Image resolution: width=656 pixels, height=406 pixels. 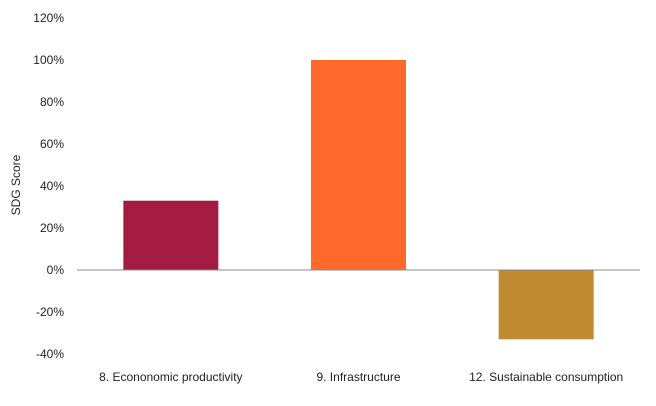 I want to click on y-tick-label: -20%, so click(x=50, y=312).